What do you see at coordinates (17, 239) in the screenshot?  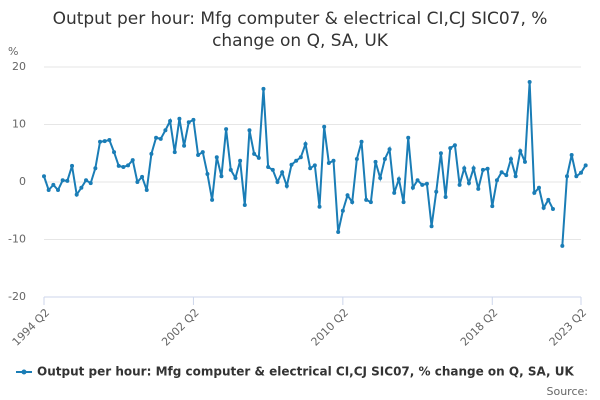 I see `y-tick-label: -10` at bounding box center [17, 239].